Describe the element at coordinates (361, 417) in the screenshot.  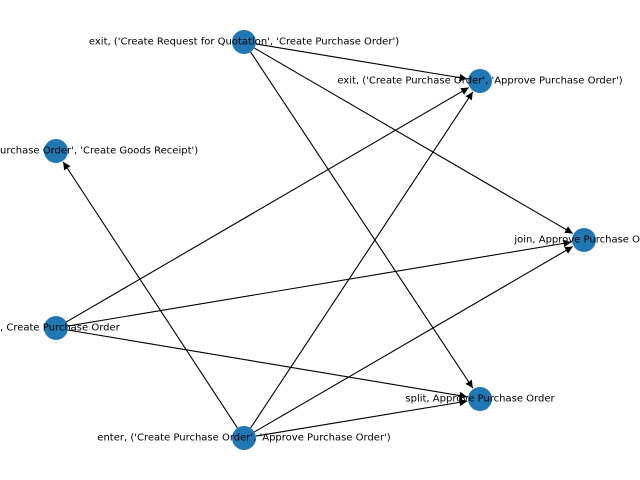
I see `edge-enter_po_approve-to-split_approve` at that location.